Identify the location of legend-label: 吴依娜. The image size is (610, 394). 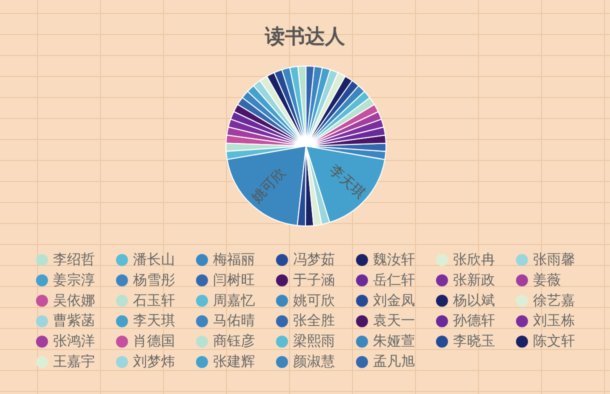
(74, 300).